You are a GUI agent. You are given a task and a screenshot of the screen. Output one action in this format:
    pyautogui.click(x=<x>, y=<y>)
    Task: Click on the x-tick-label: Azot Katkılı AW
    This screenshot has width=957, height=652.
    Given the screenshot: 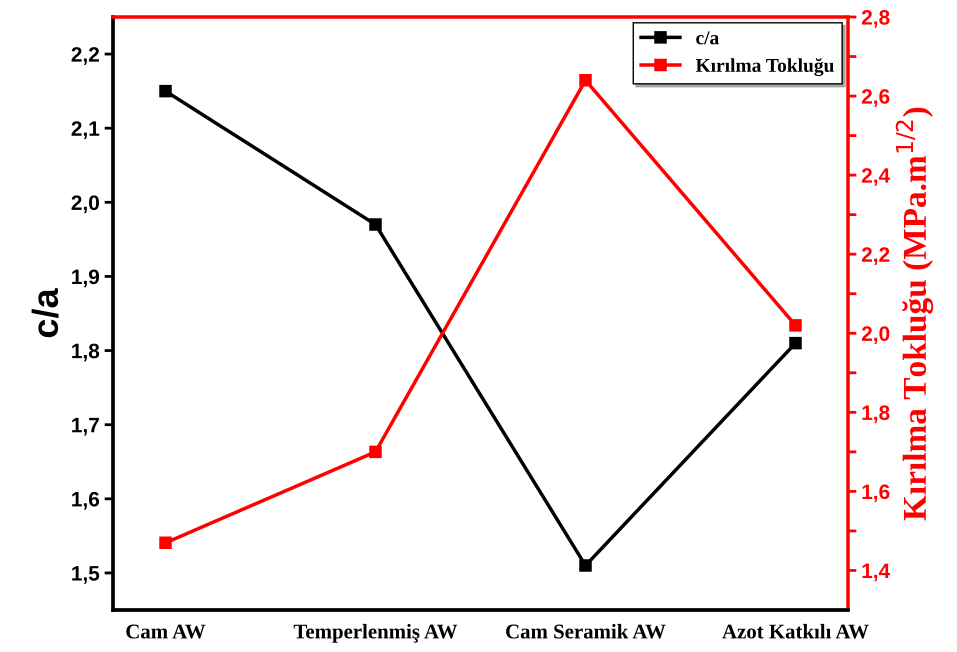 What is the action you would take?
    pyautogui.click(x=795, y=631)
    